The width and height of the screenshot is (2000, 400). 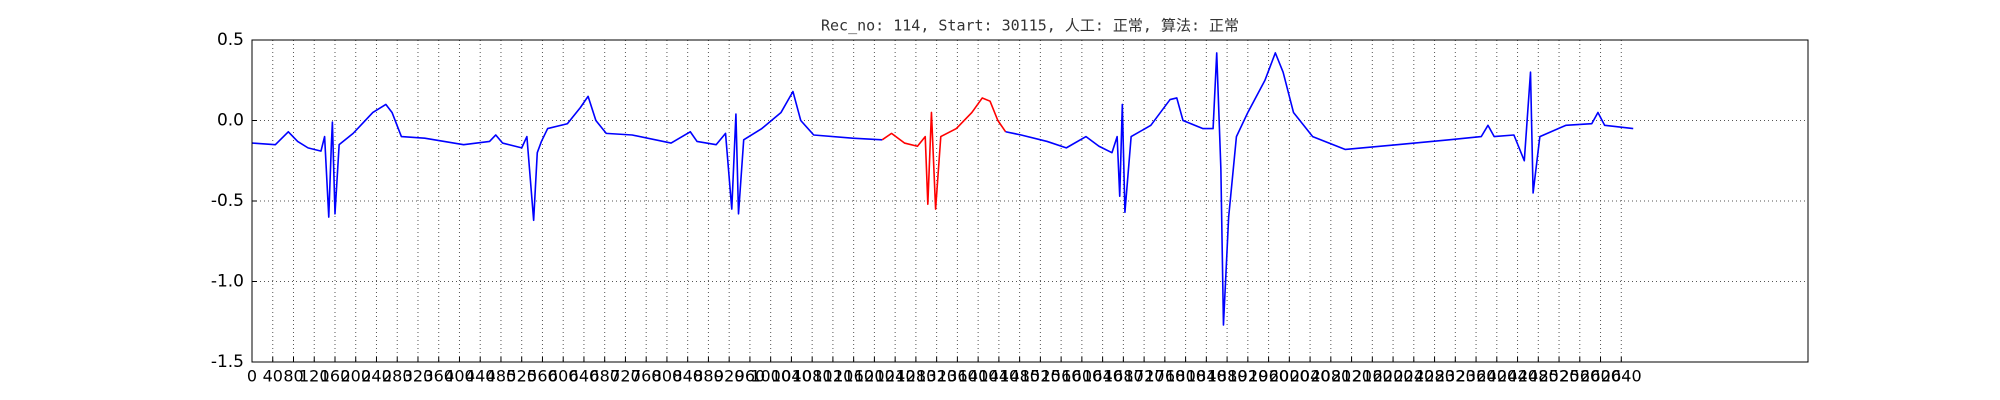 I want to click on x-tick-label: 1000, so click(x=770, y=376).